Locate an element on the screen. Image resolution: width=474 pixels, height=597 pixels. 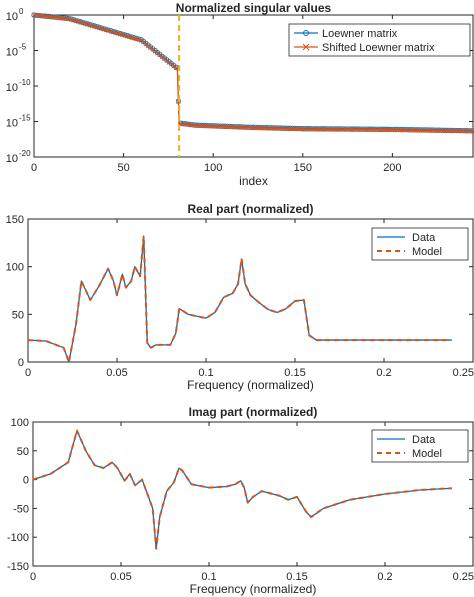
legend: Loewner matrix Shifted Loewner matrix is located at coordinates (379, 40).